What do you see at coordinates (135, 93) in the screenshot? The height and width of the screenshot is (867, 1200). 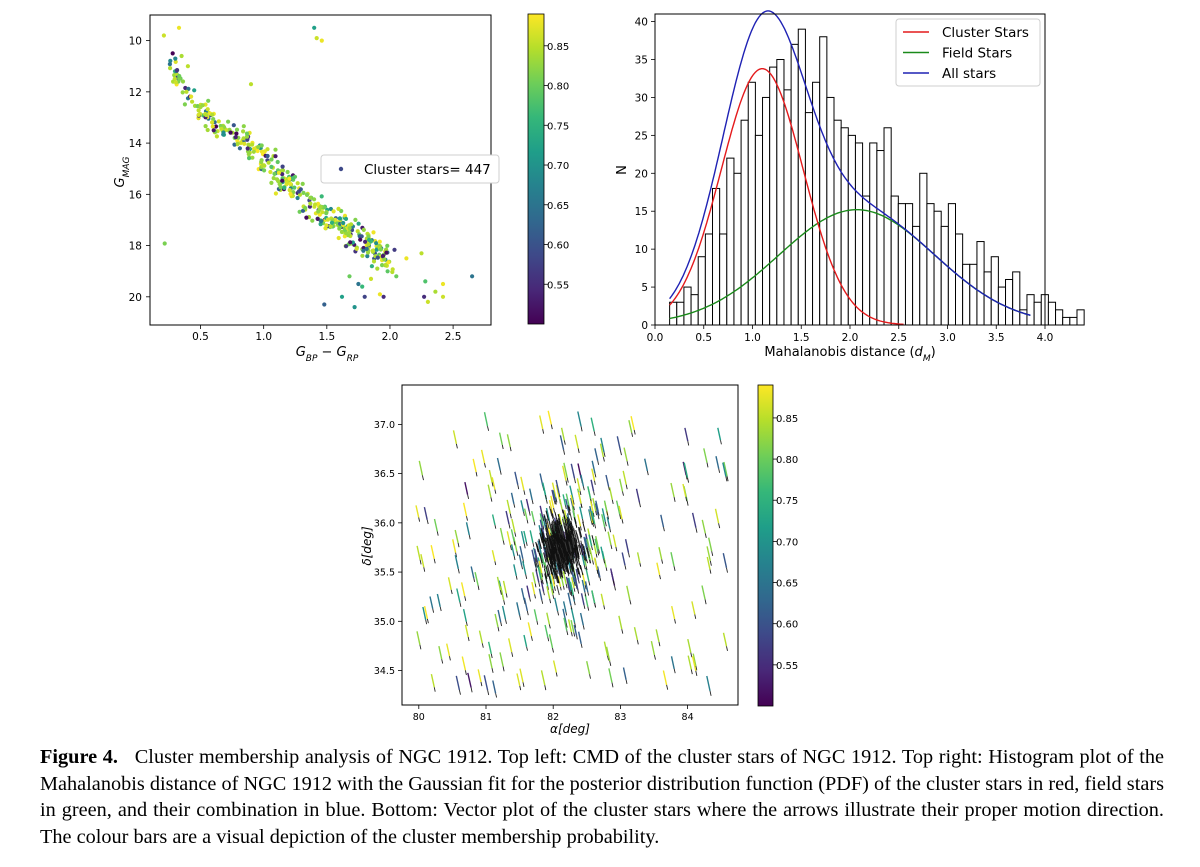 I see `cmd-y-tick-label: 12` at bounding box center [135, 93].